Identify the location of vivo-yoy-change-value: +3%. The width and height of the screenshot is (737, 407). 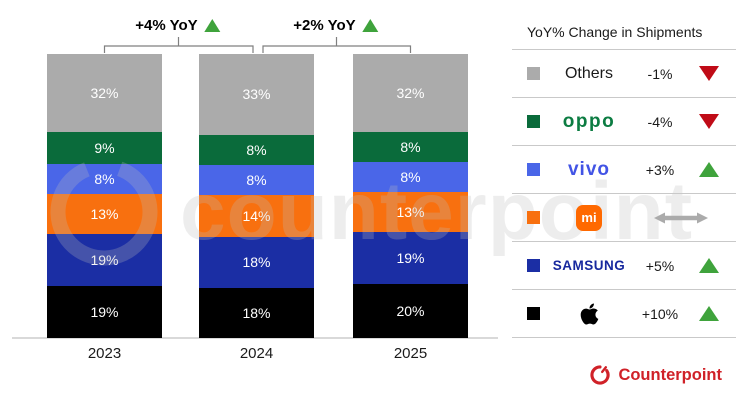
(660, 169).